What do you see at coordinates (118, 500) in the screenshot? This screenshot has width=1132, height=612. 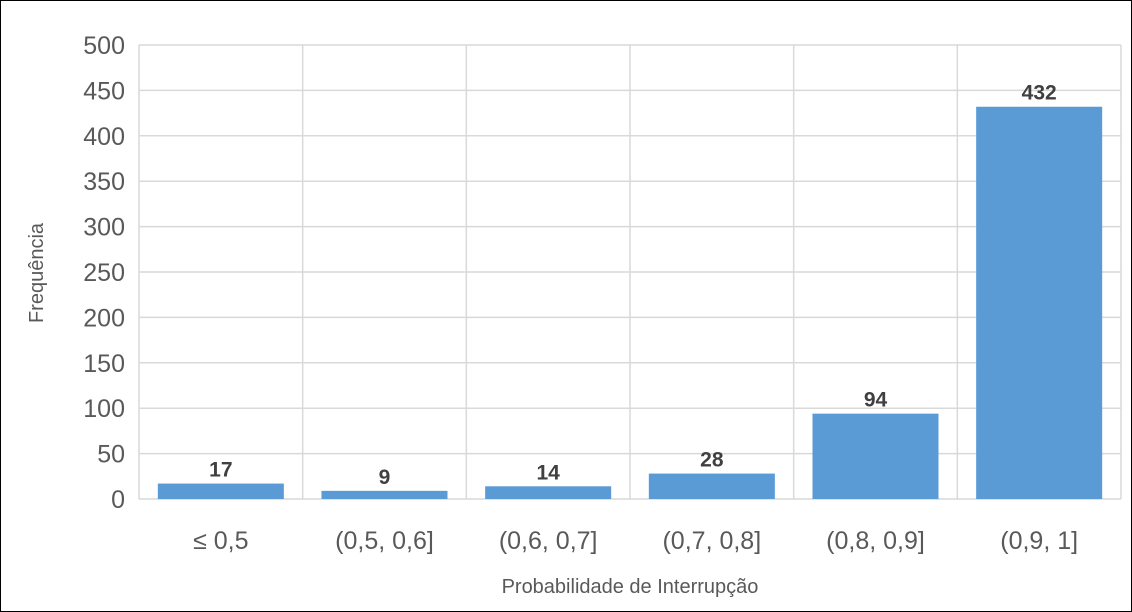 I see `y-tick-label: 0` at bounding box center [118, 500].